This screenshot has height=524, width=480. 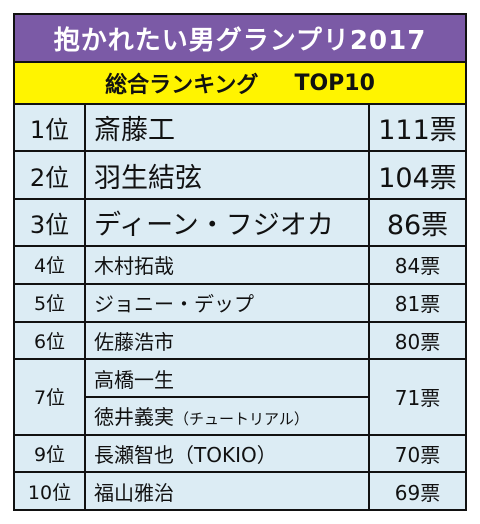 What do you see at coordinates (416, 265) in the screenshot?
I see `votes-cell: 84票` at bounding box center [416, 265].